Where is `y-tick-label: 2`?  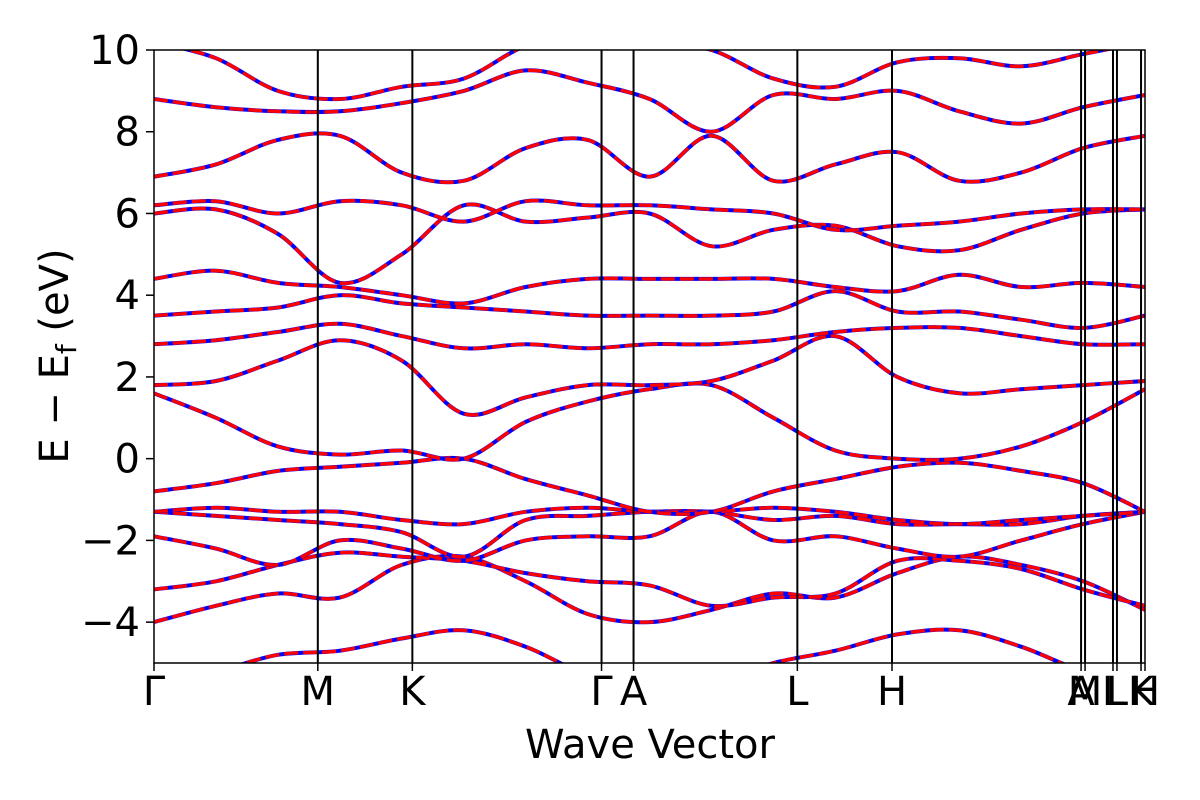
y-tick-label: 2 is located at coordinates (127, 378).